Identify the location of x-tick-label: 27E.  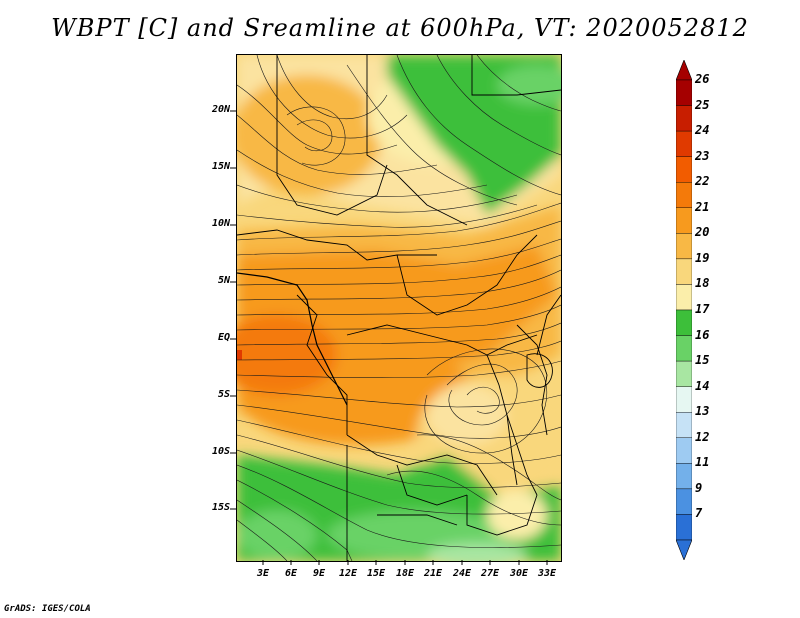
(490, 573).